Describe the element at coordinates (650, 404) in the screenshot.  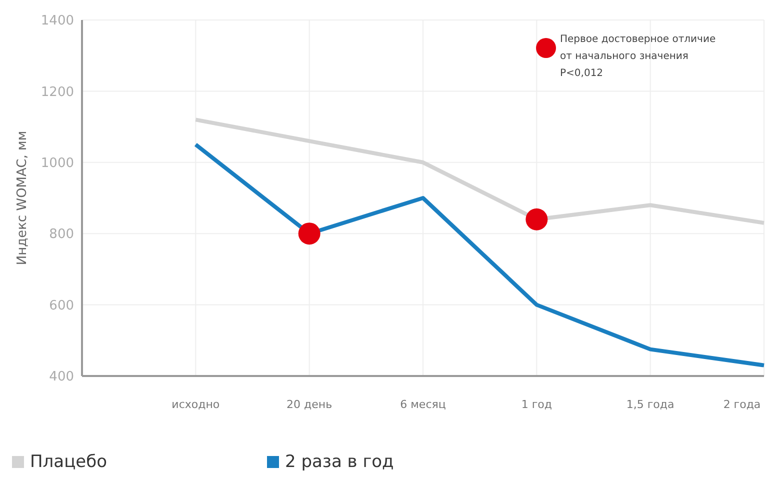
I see `x-tick-label: 1,5 года` at that location.